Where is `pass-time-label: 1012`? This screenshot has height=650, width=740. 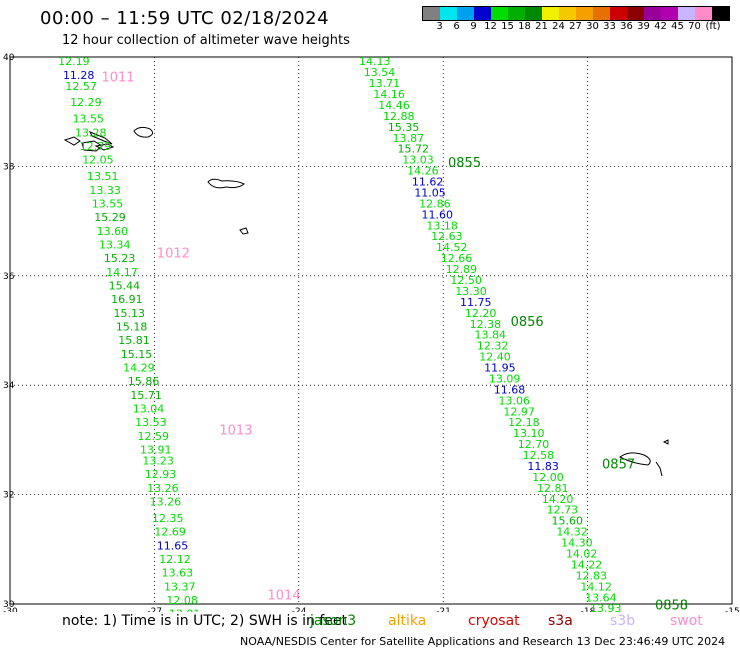
pass-time-label: 1012 is located at coordinates (173, 254).